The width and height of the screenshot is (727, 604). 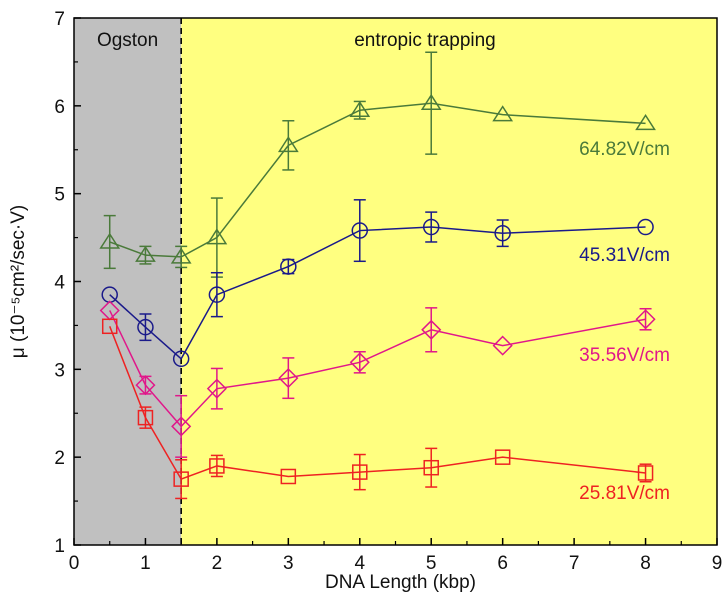 I want to click on x-axis: 0 1 2 3 4 5 6 7 8 9, so click(x=396, y=556).